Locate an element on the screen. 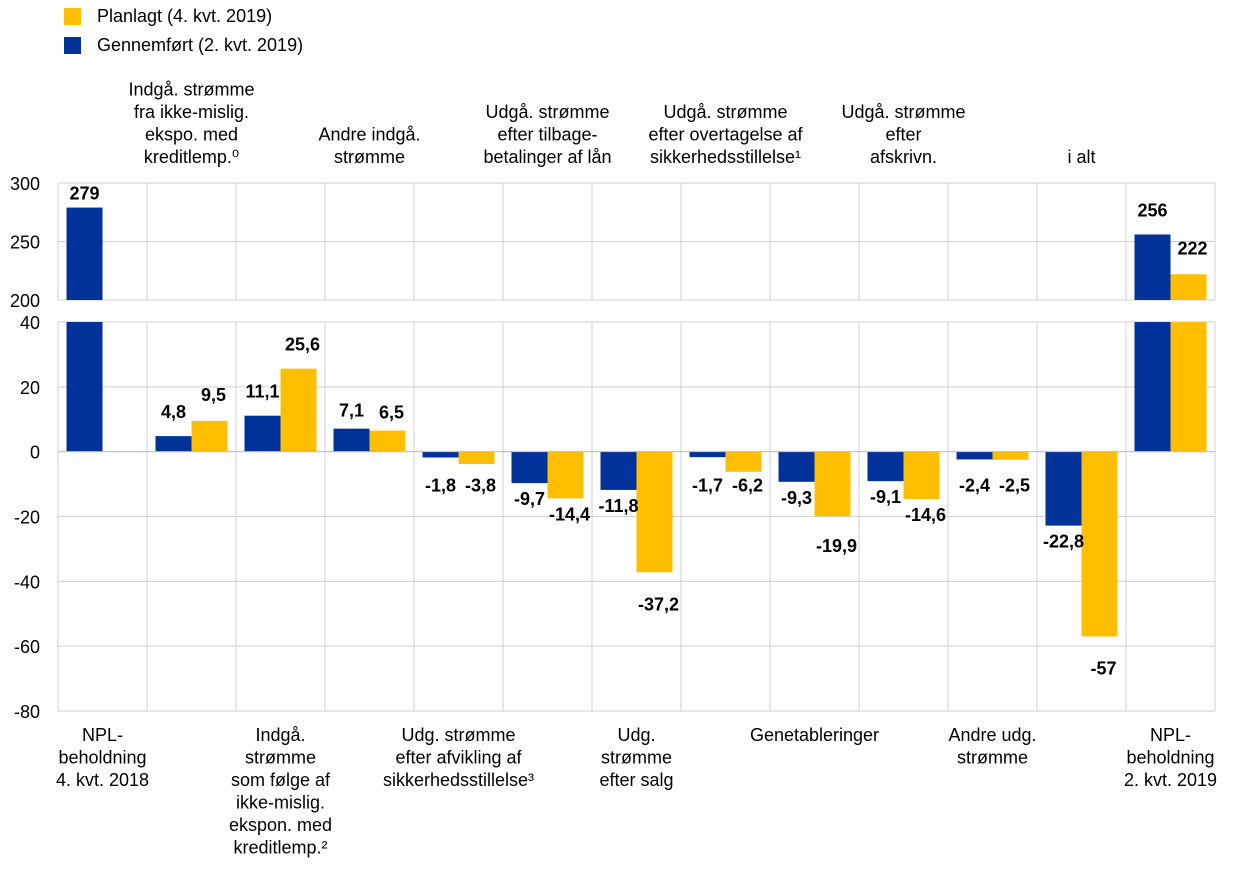  data-label-yellow: -37,2 is located at coordinates (658, 604).